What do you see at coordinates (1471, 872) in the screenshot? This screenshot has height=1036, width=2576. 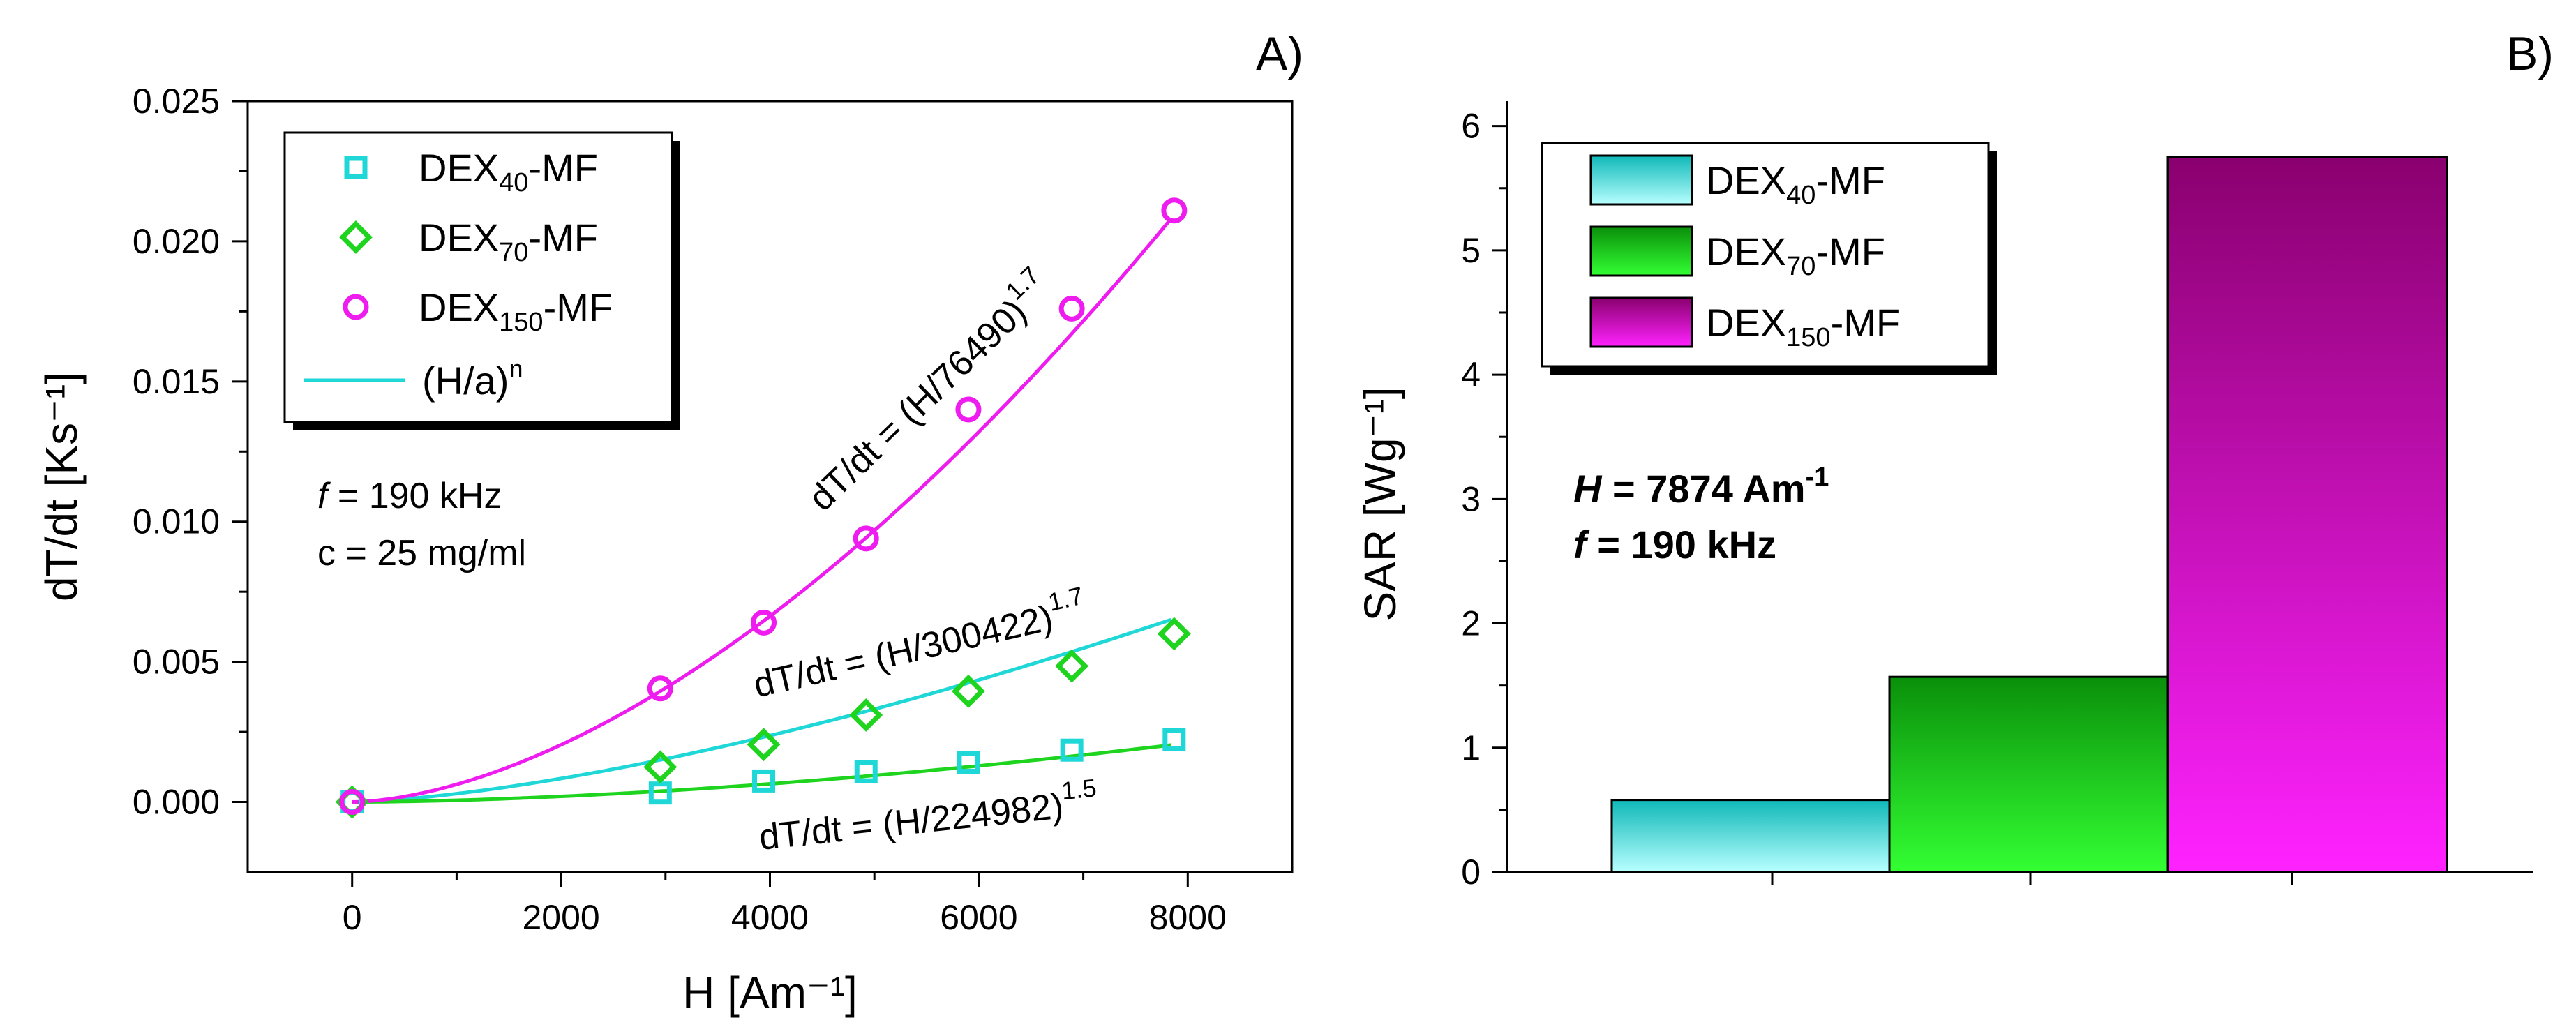 I see `y-tick-label-b: 0` at bounding box center [1471, 872].